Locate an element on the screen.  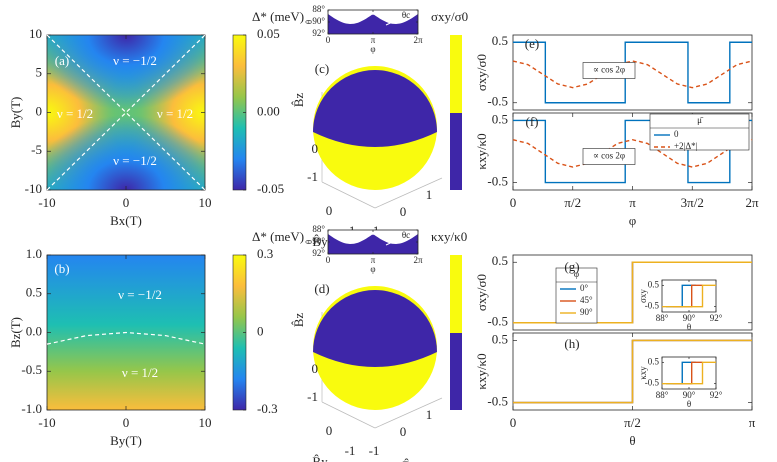
y-axis-label: κxy is located at coordinates (643, 373).